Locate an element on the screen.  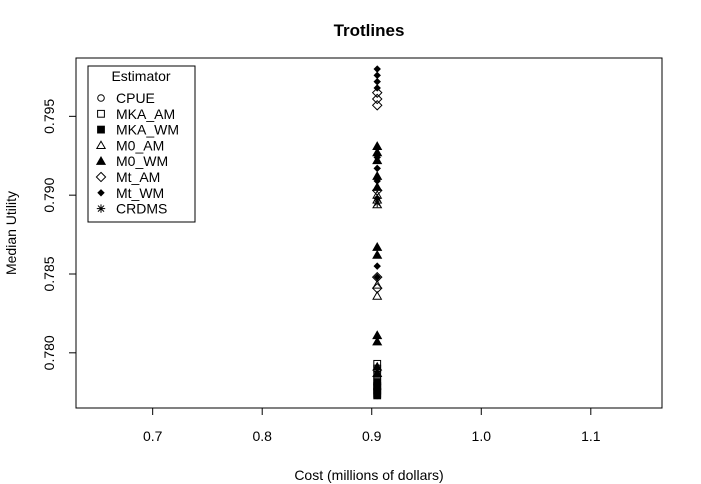
x-tick-label: 0.7 is located at coordinates (153, 436).